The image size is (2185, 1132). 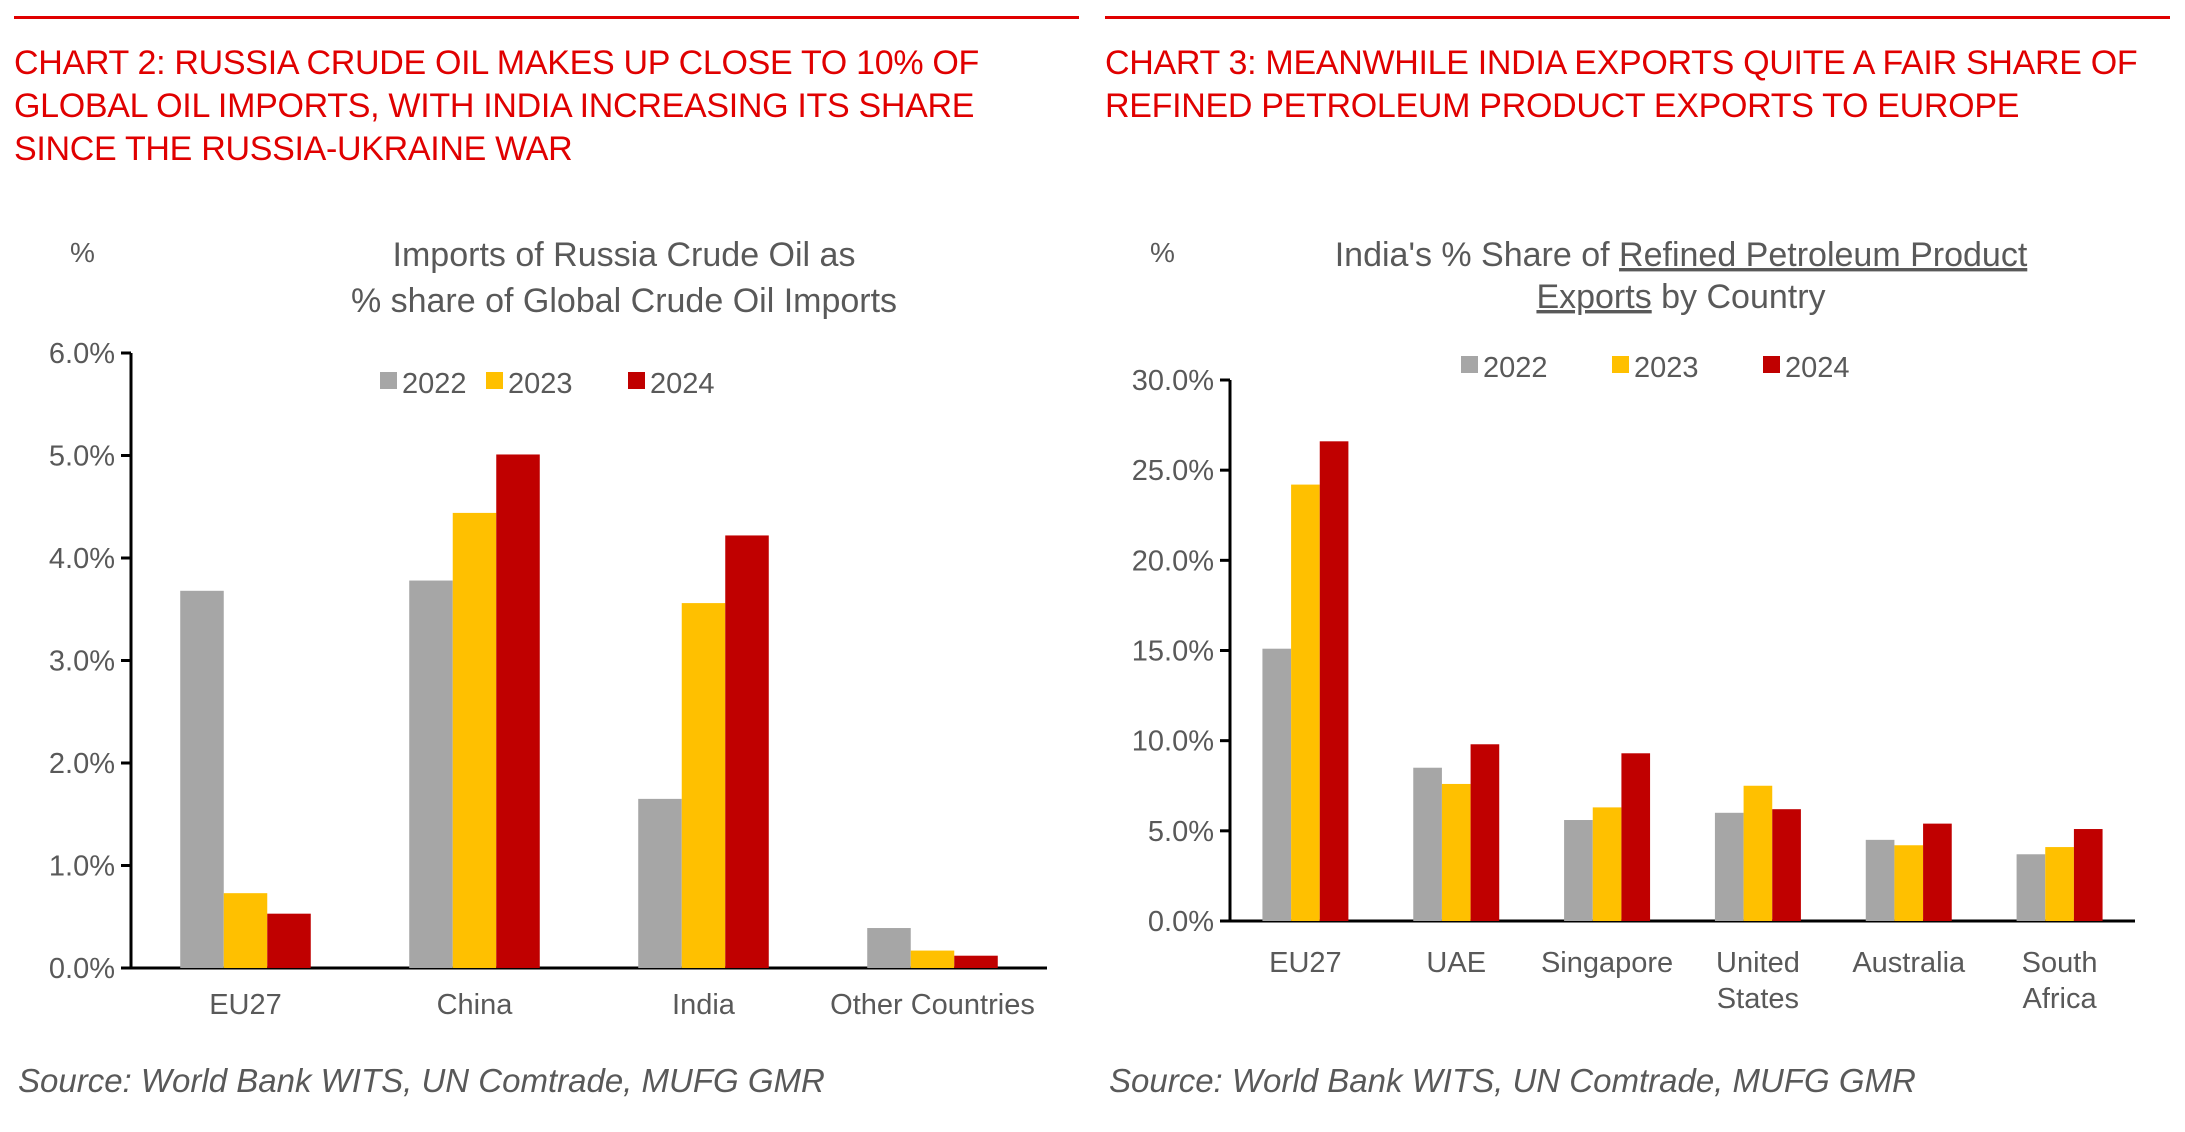 I want to click on chart-title-line: % share of Global Crude Oil Imports, so click(x=624, y=301).